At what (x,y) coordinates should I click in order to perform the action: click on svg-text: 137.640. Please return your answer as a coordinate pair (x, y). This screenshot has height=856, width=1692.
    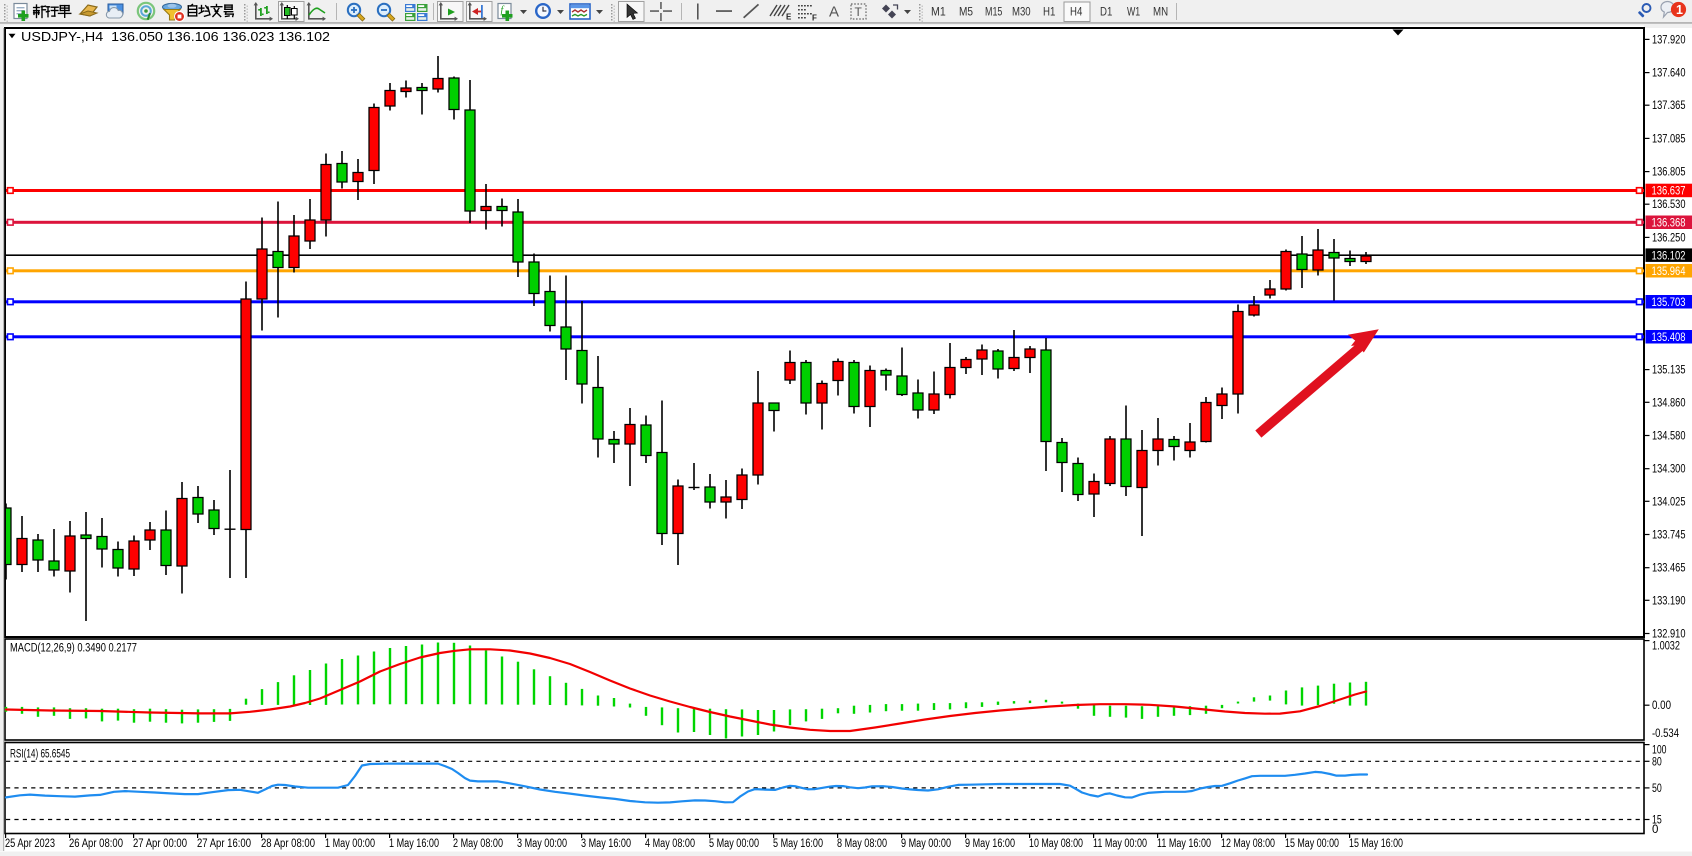
    Looking at the image, I should click on (1669, 74).